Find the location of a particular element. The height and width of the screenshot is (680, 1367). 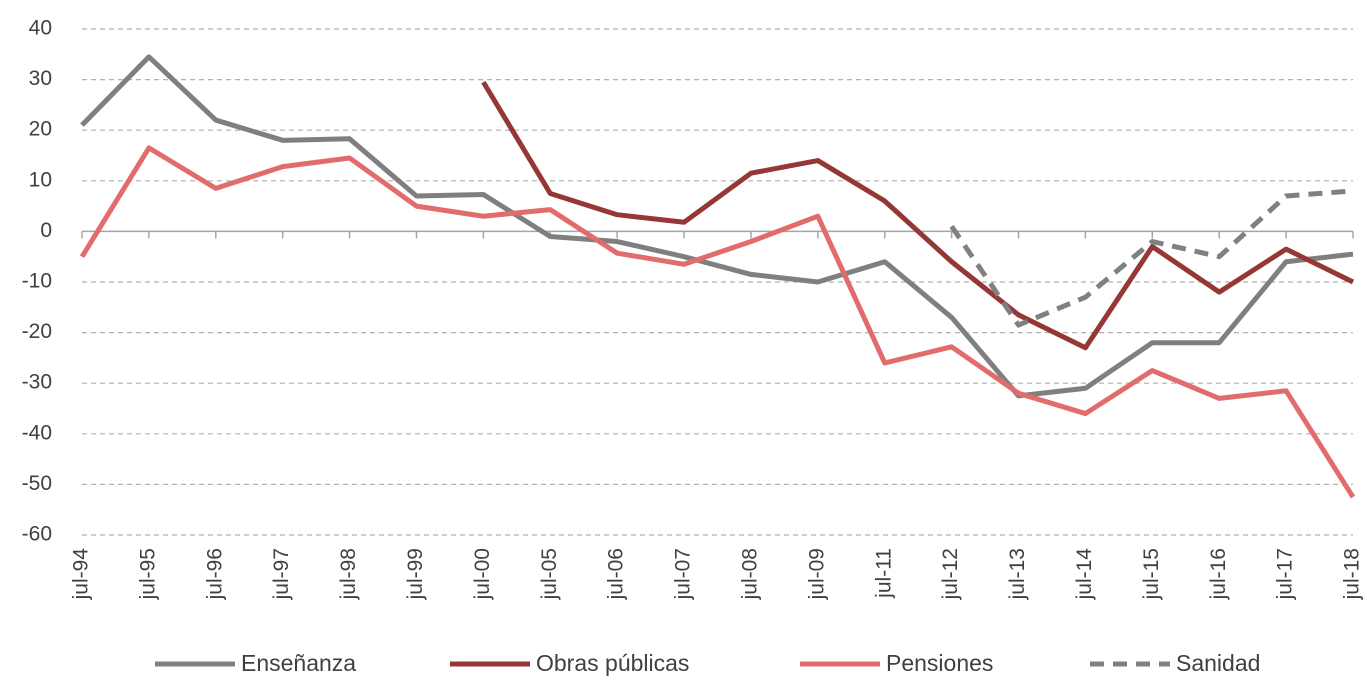

x-tick-label: jul-99 is located at coordinates (415, 574).